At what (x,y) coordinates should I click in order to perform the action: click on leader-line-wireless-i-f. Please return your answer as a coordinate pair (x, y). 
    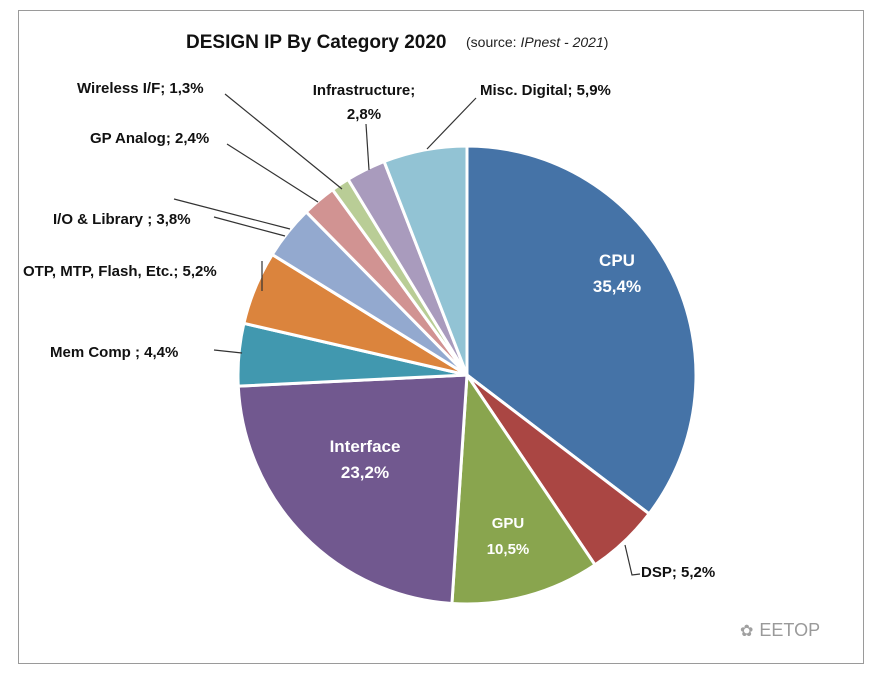
    Looking at the image, I should click on (283, 141).